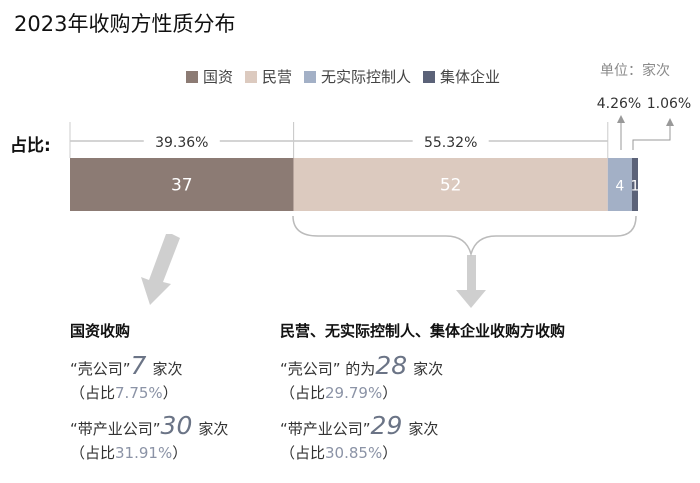 The image size is (700, 483). What do you see at coordinates (328, 369) in the screenshot?
I see `right-shell-prefix: “壳公司” 的为` at bounding box center [328, 369].